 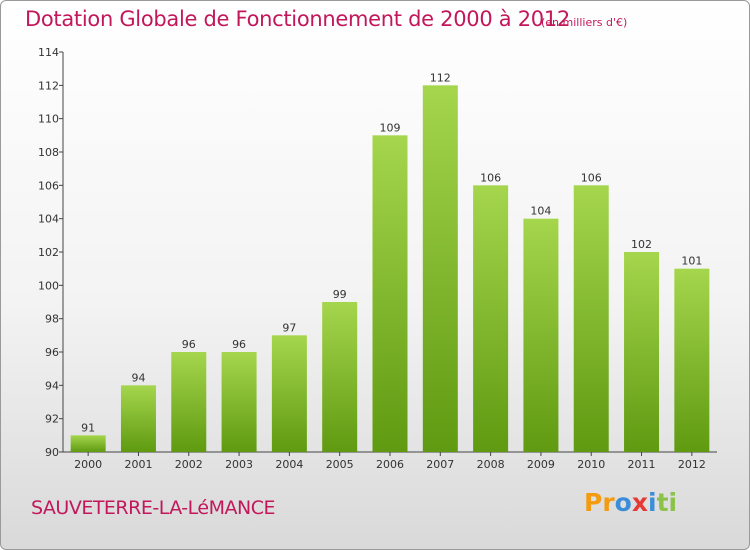 I want to click on bar-2005, so click(x=340, y=377).